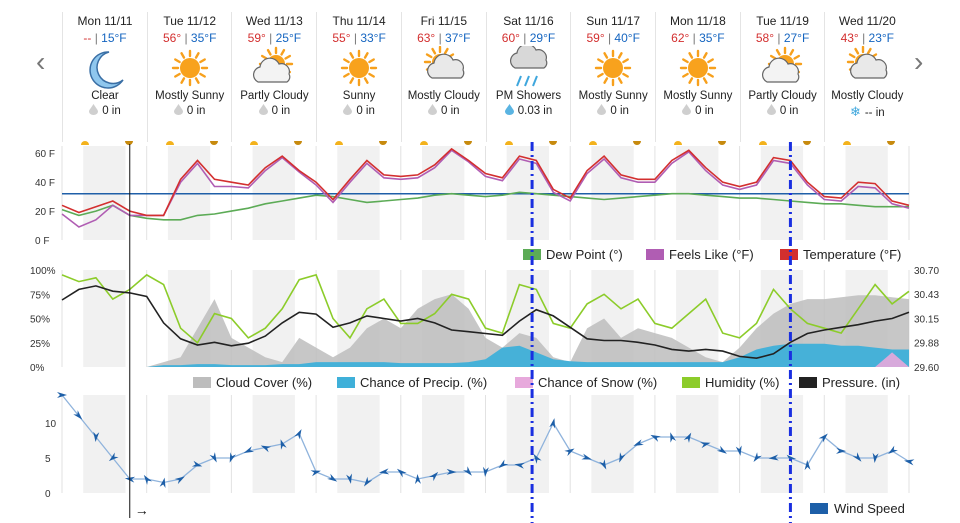  Describe the element at coordinates (264, 382) in the screenshot. I see `cloud_cover-legend-label: Cloud Cover (%)` at that location.